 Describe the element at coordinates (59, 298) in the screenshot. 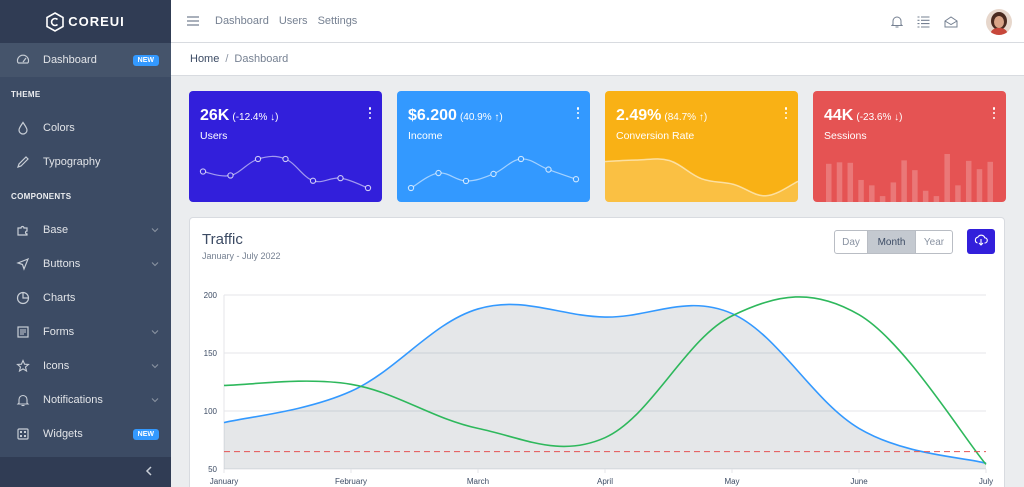

I see `sidebar-item-label: Charts` at that location.